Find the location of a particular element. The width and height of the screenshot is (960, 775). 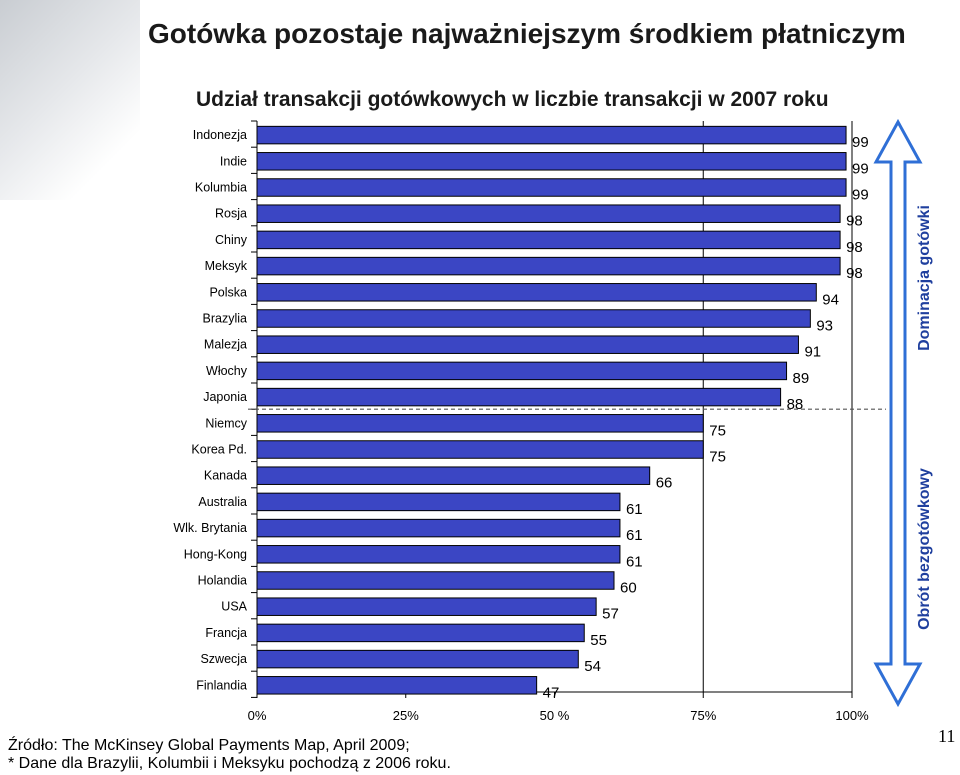

category-label: Indie is located at coordinates (233, 161).